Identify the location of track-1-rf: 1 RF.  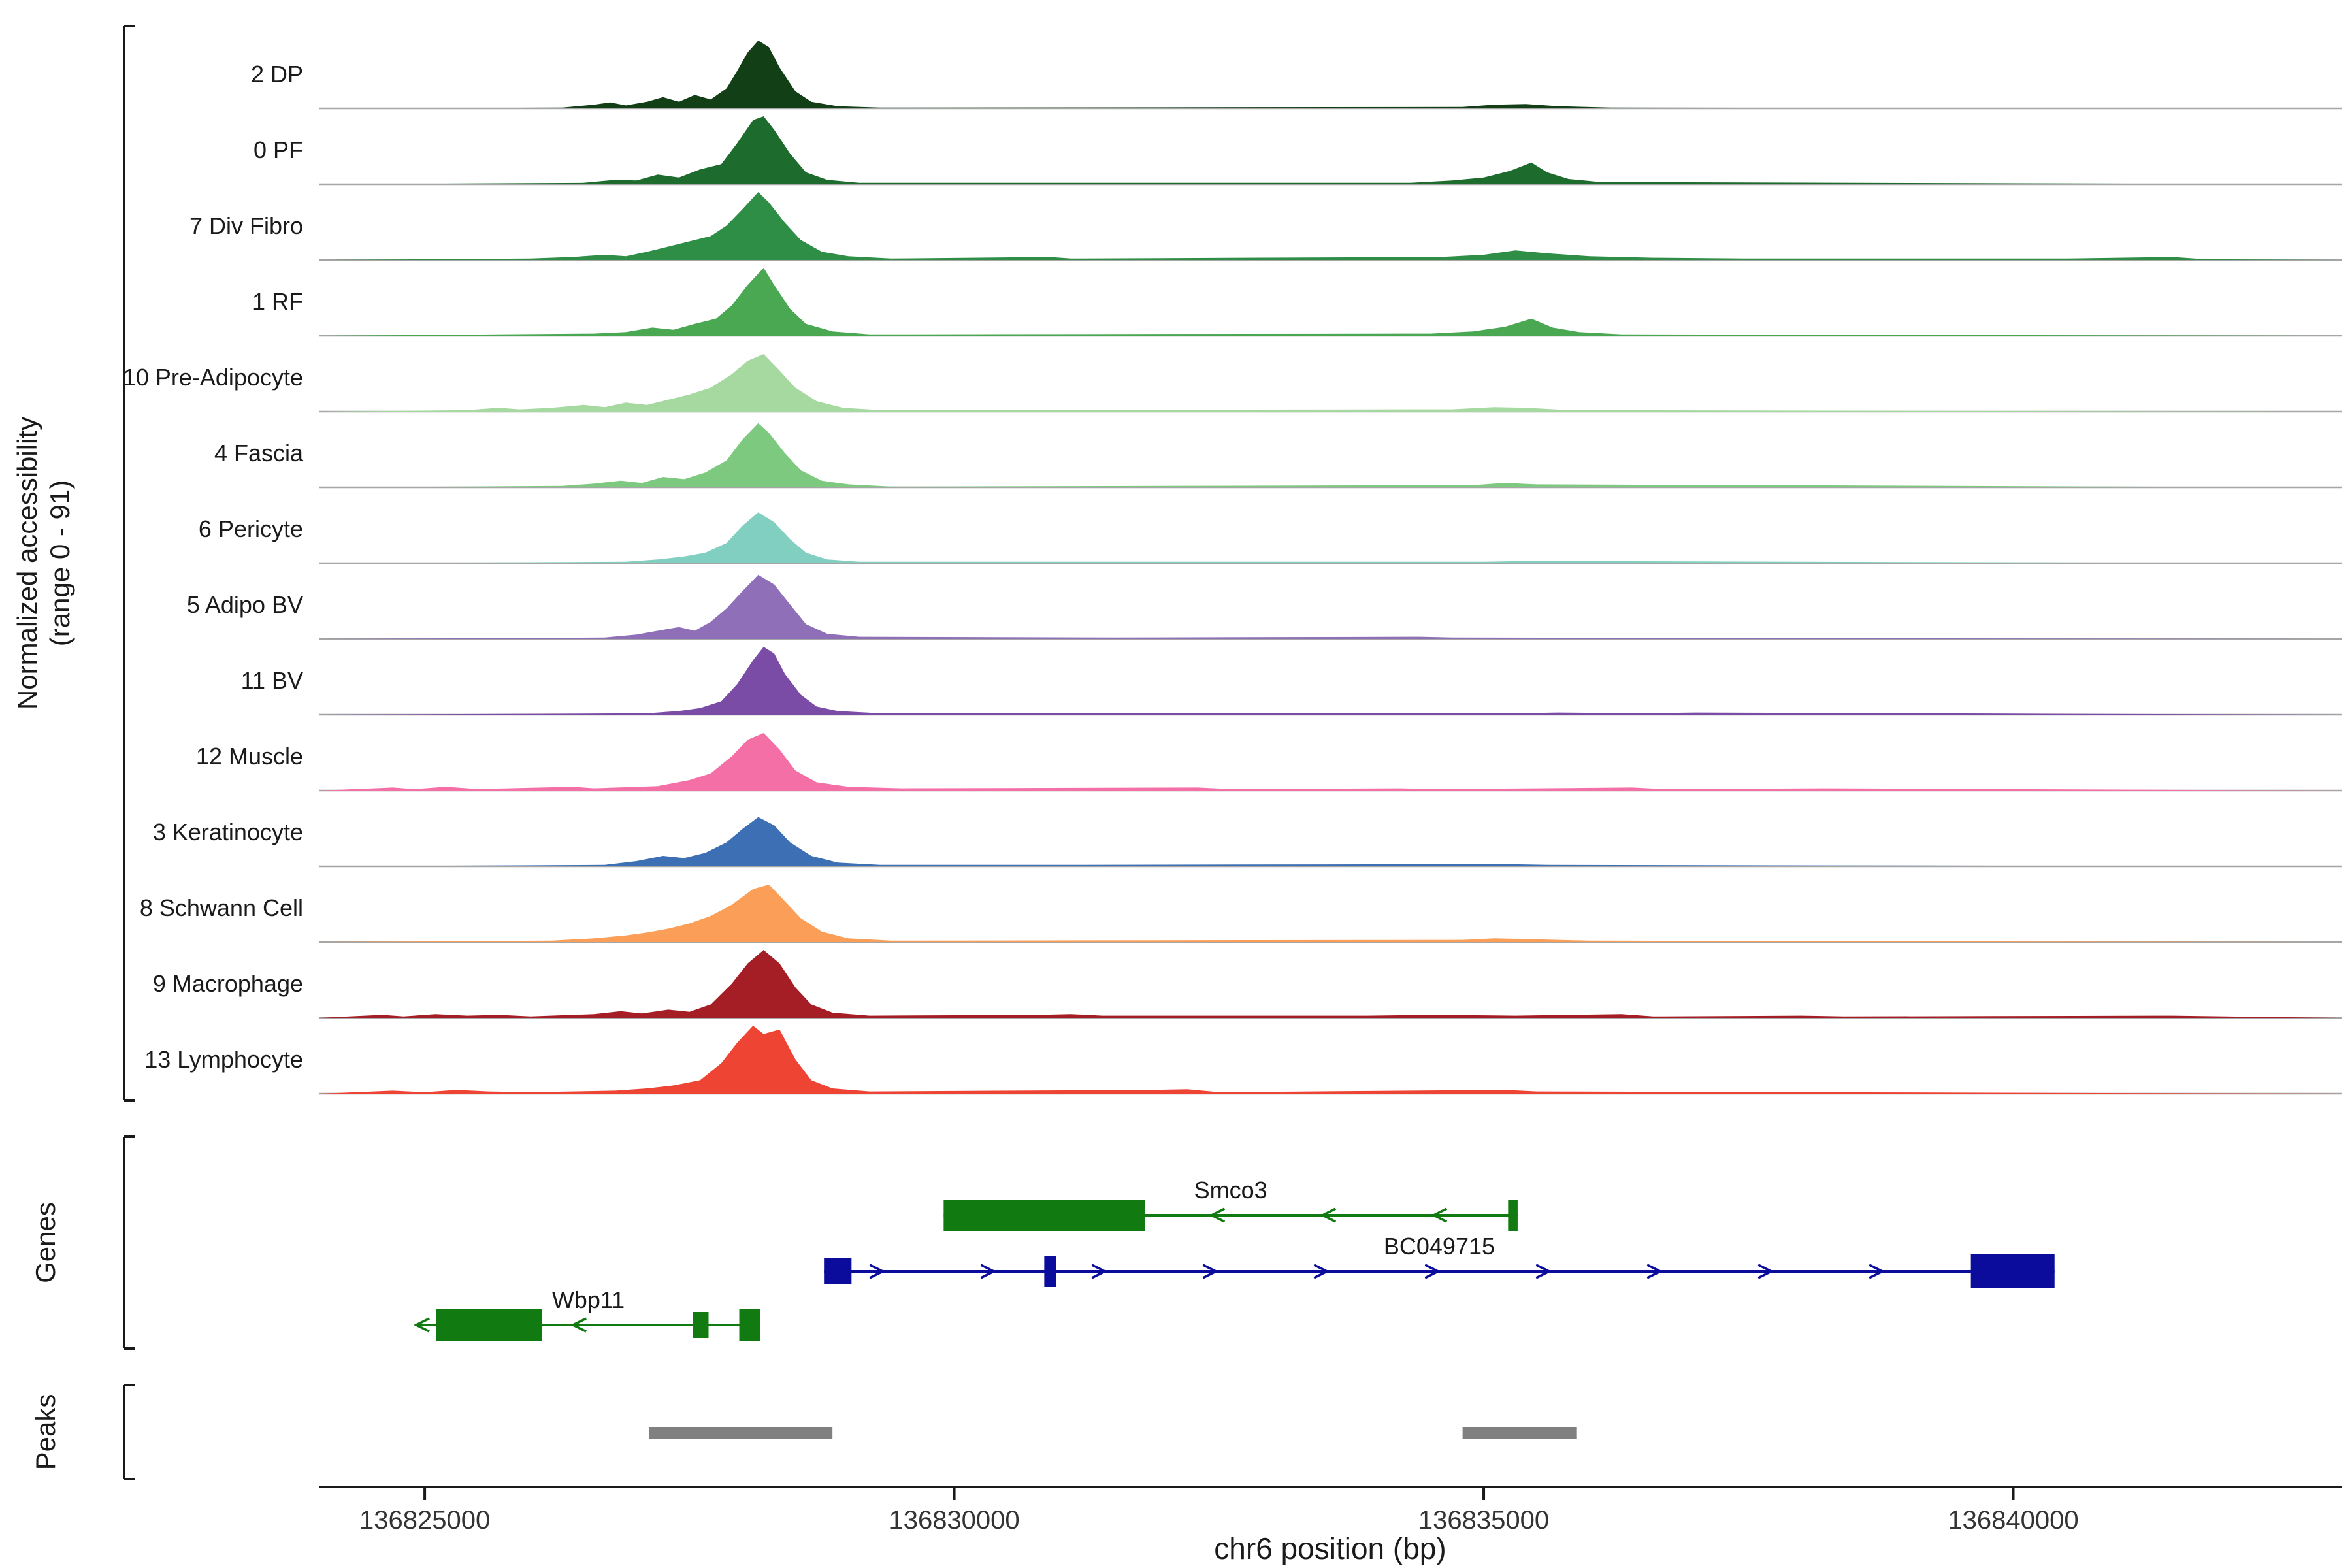
(1297, 302).